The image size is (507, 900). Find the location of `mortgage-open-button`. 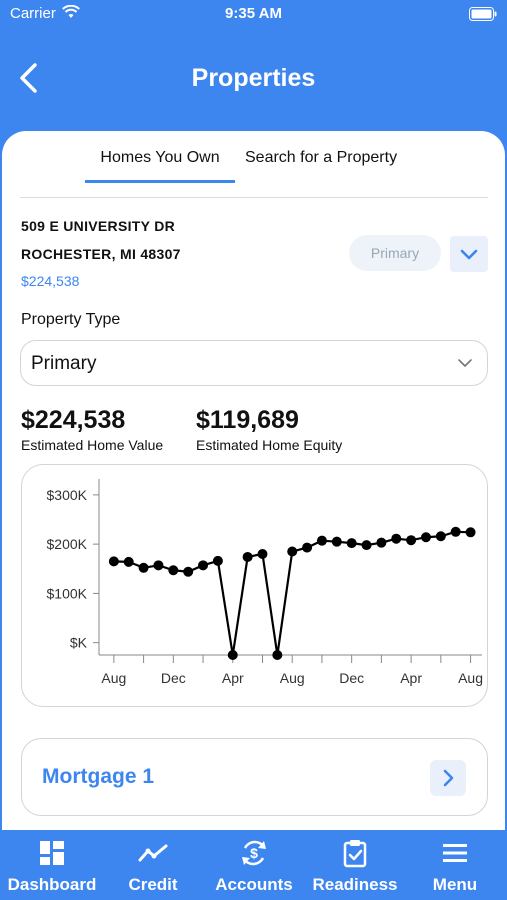

mortgage-open-button is located at coordinates (448, 778).